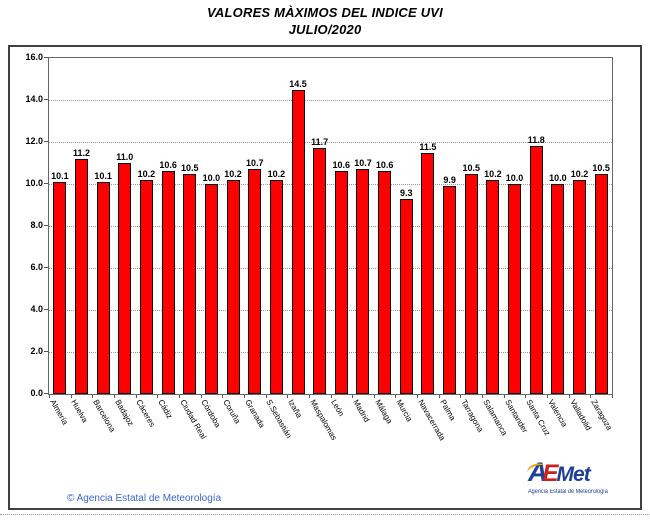 The height and width of the screenshot is (522, 650). Describe the element at coordinates (34, 99) in the screenshot. I see `y-axis-tick-label: 14.0` at that location.